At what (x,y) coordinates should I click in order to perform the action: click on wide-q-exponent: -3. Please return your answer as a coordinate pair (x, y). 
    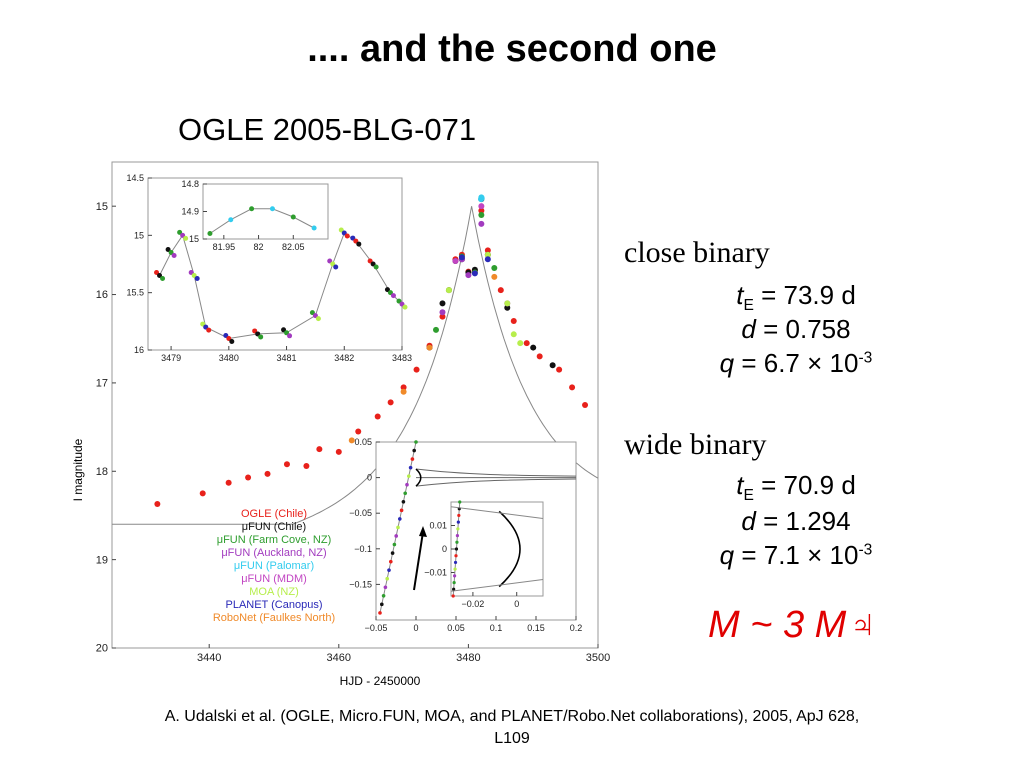
    Looking at the image, I should click on (865, 550).